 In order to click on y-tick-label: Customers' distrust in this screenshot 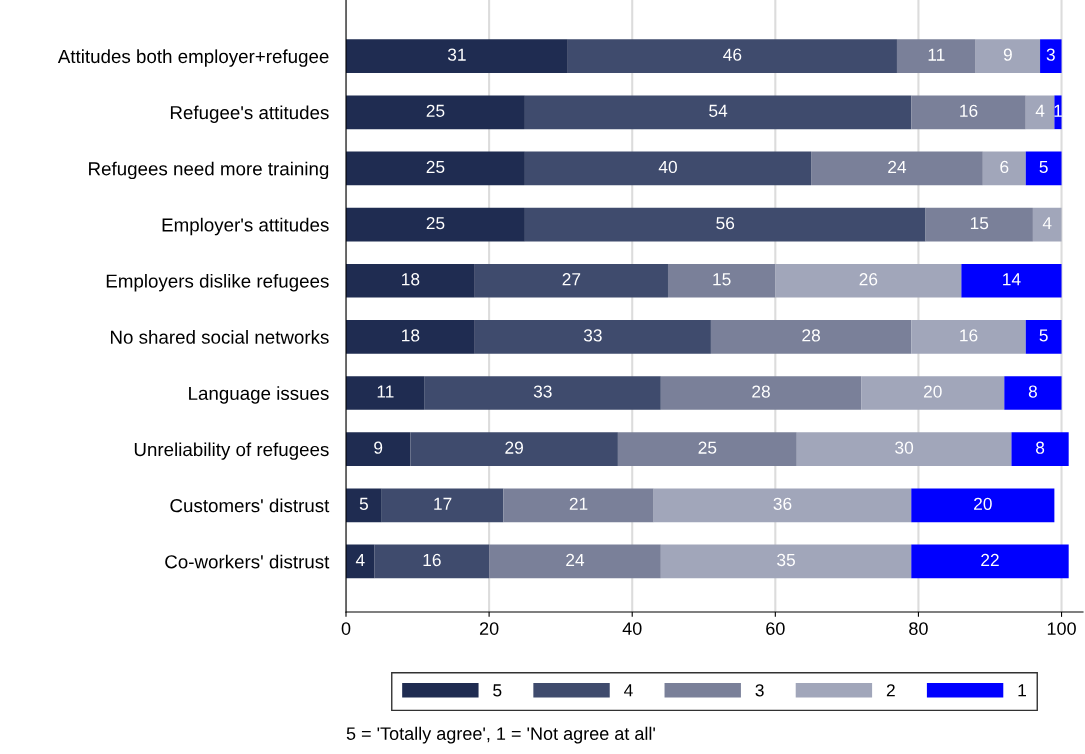, I will do `click(250, 505)`.